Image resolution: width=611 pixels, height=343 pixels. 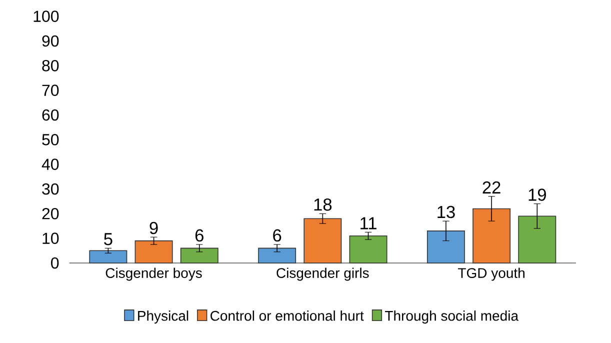 I want to click on x-tick-label: Cisgender boys, so click(x=154, y=274).